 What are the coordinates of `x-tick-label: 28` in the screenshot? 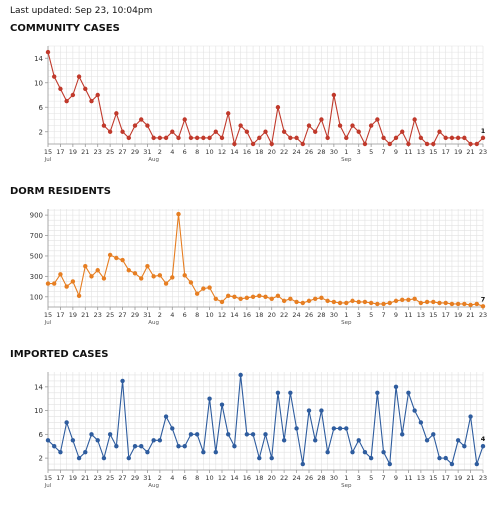 It's located at (321, 315).